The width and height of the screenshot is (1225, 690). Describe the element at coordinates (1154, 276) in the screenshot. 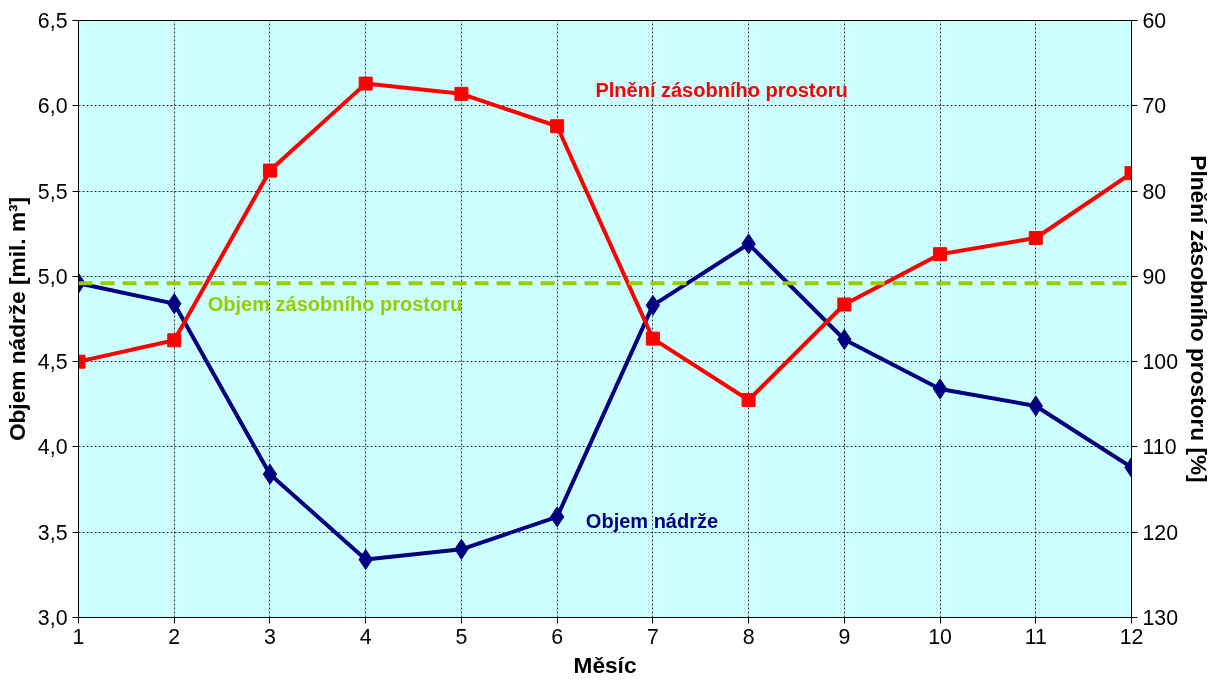

I see `y2-tick-label: 90` at that location.